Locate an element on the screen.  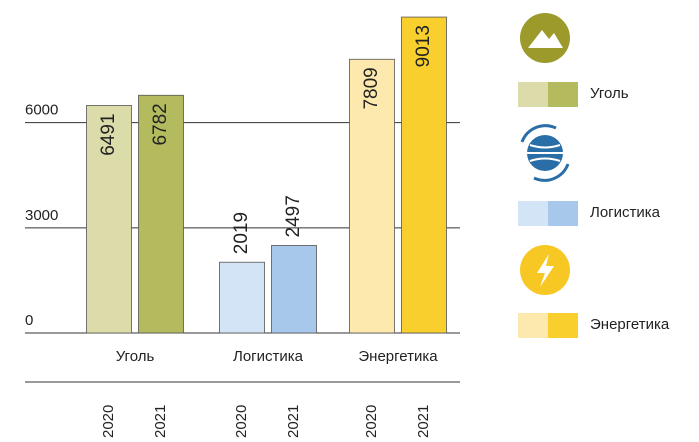
value-label: 6782 is located at coordinates (160, 124).